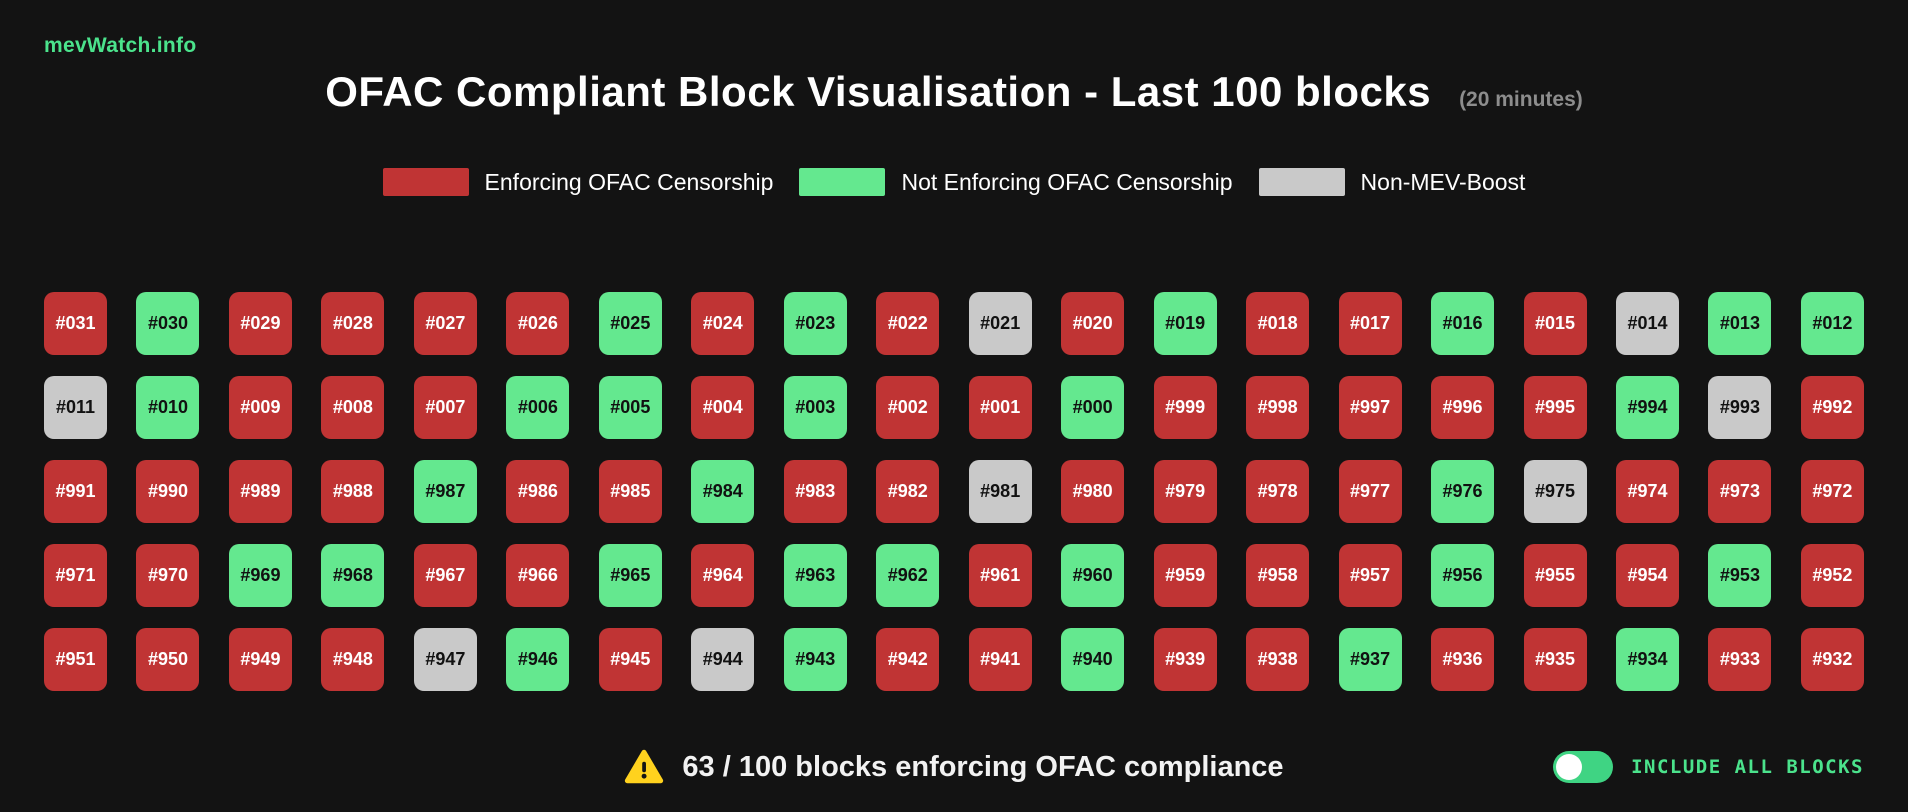 The width and height of the screenshot is (1908, 812). I want to click on block-cell: #029, so click(260, 323).